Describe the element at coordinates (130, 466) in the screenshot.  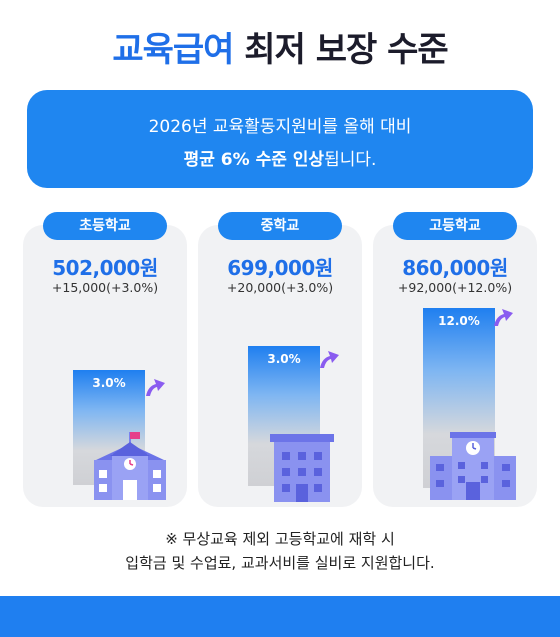
I see `elementary-school-icon` at that location.